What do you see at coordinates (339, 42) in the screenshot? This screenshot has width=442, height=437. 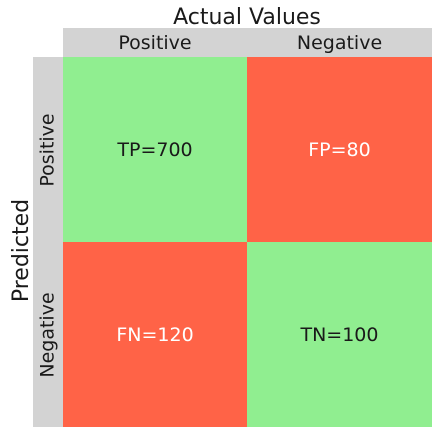 I see `column-header-negative: Negative` at bounding box center [339, 42].